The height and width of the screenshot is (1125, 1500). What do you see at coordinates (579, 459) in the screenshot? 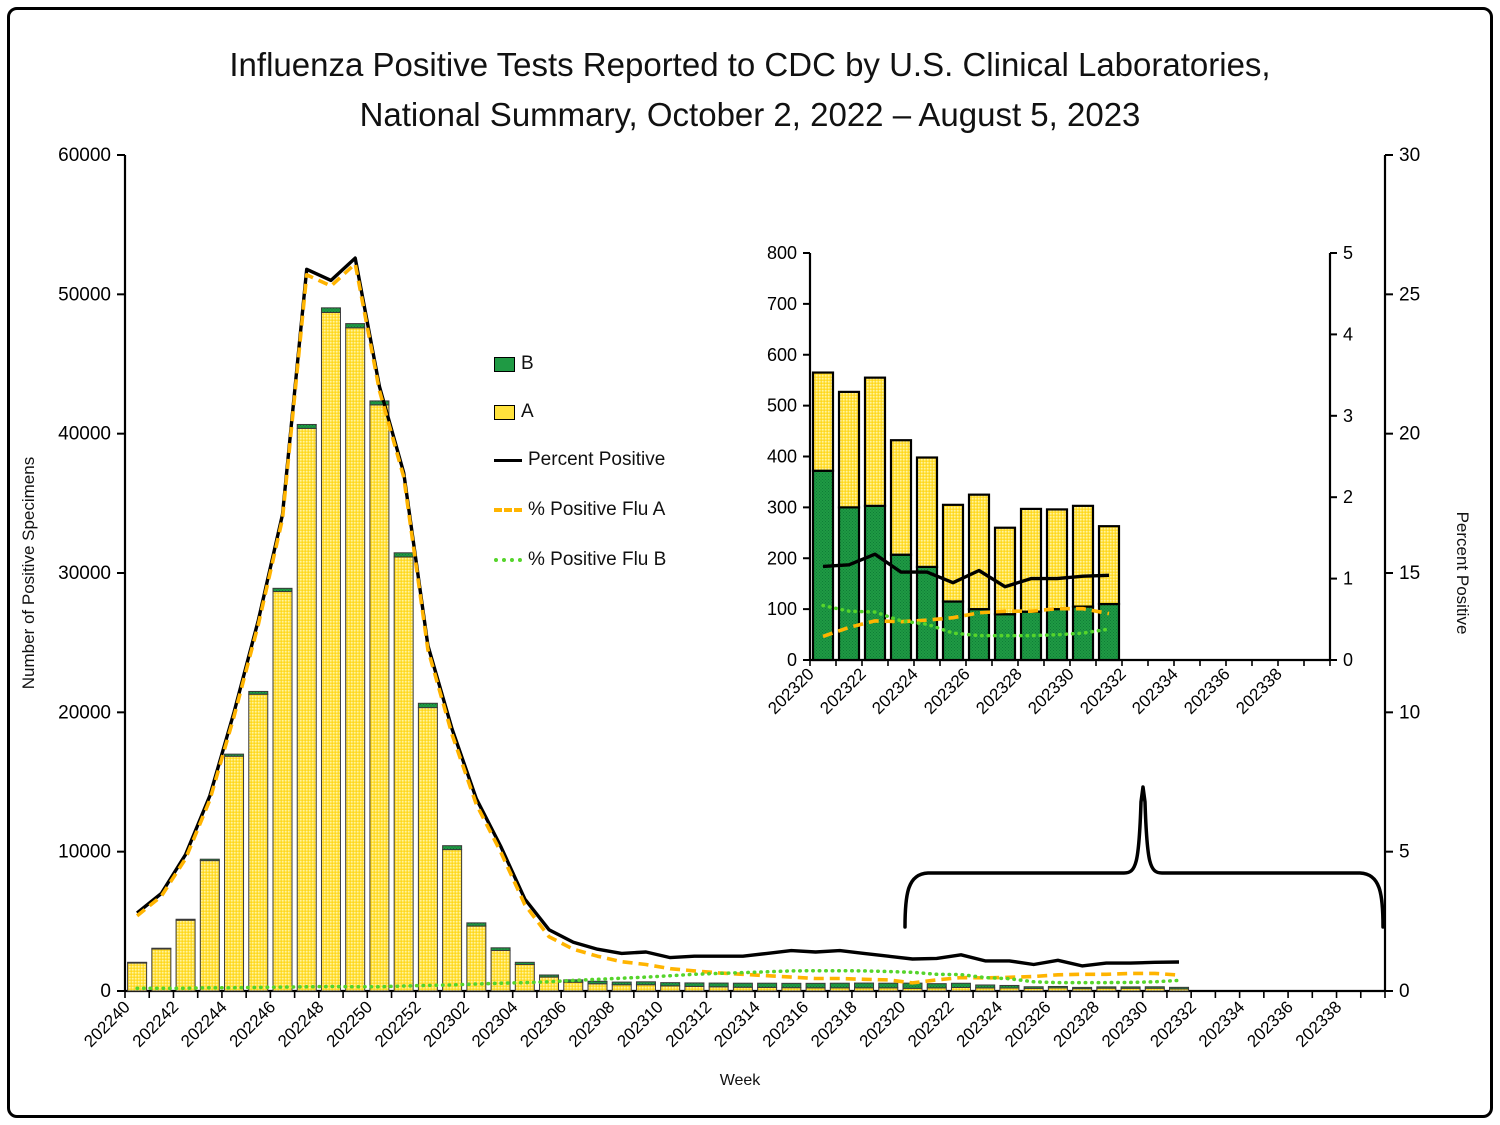
I see `legend-item-percent-positive: Percent Positive` at bounding box center [579, 459].